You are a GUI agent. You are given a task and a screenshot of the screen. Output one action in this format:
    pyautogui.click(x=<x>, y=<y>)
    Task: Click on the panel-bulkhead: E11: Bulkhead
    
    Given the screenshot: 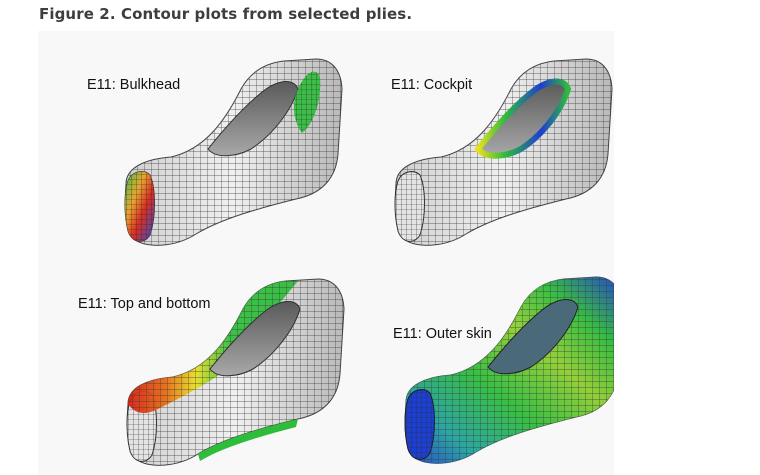 What is the action you would take?
    pyautogui.click(x=215, y=152)
    